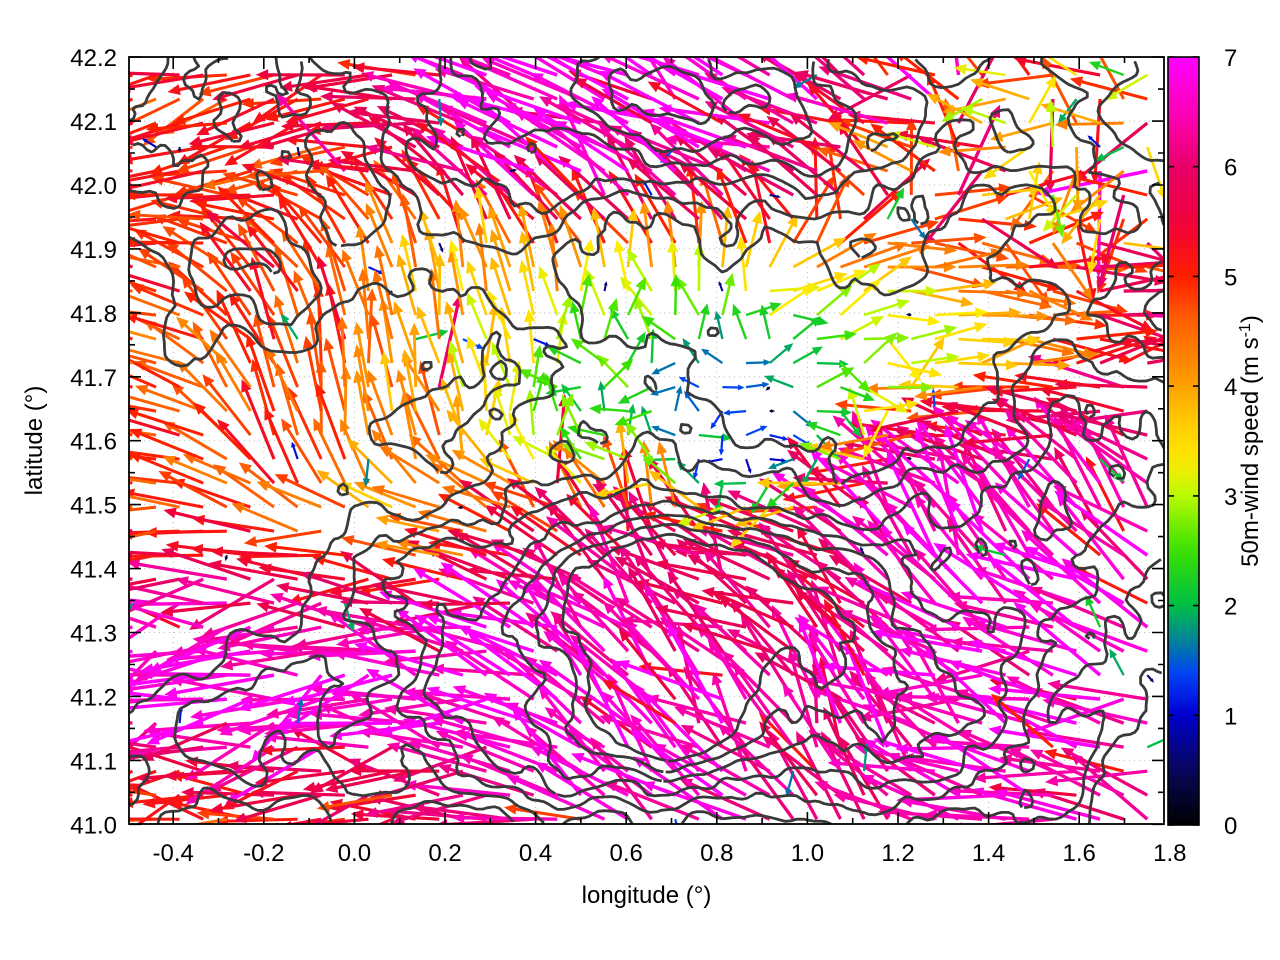  I want to click on svg-text: 0.0, so click(354, 853).